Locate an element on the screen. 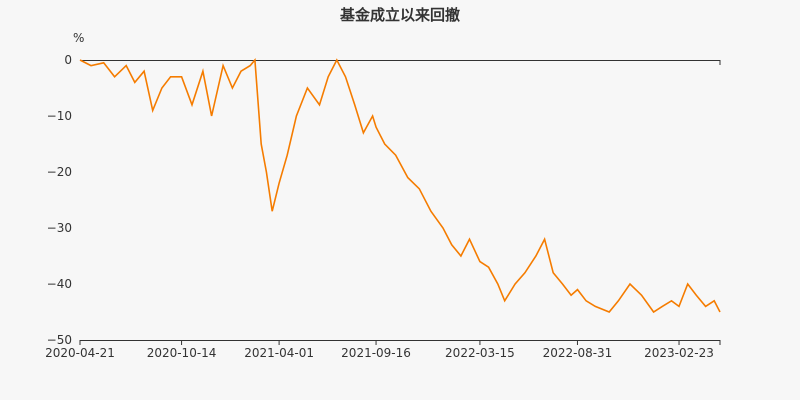 Image resolution: width=800 pixels, height=400 pixels. y-tick-label: −10 is located at coordinates (59, 116).